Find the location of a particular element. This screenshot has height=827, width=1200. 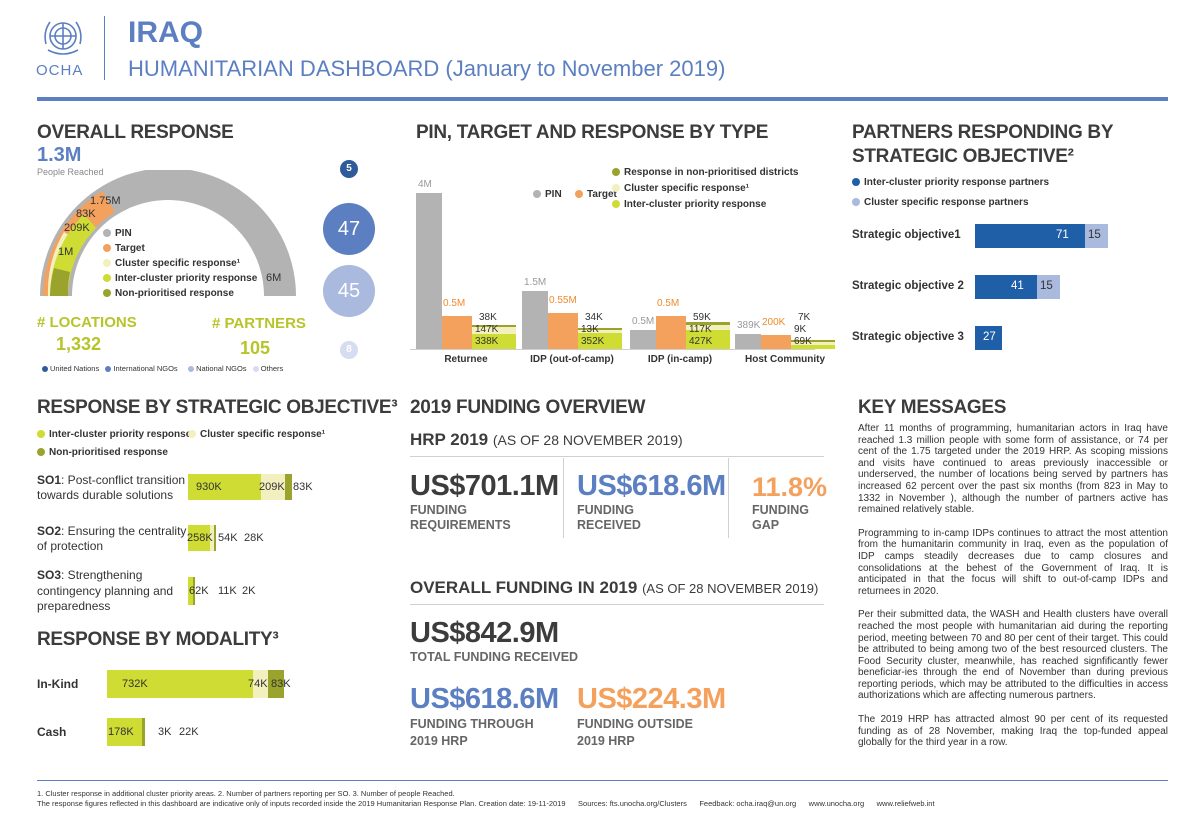

received-label-1: FUNDING is located at coordinates (605, 510).